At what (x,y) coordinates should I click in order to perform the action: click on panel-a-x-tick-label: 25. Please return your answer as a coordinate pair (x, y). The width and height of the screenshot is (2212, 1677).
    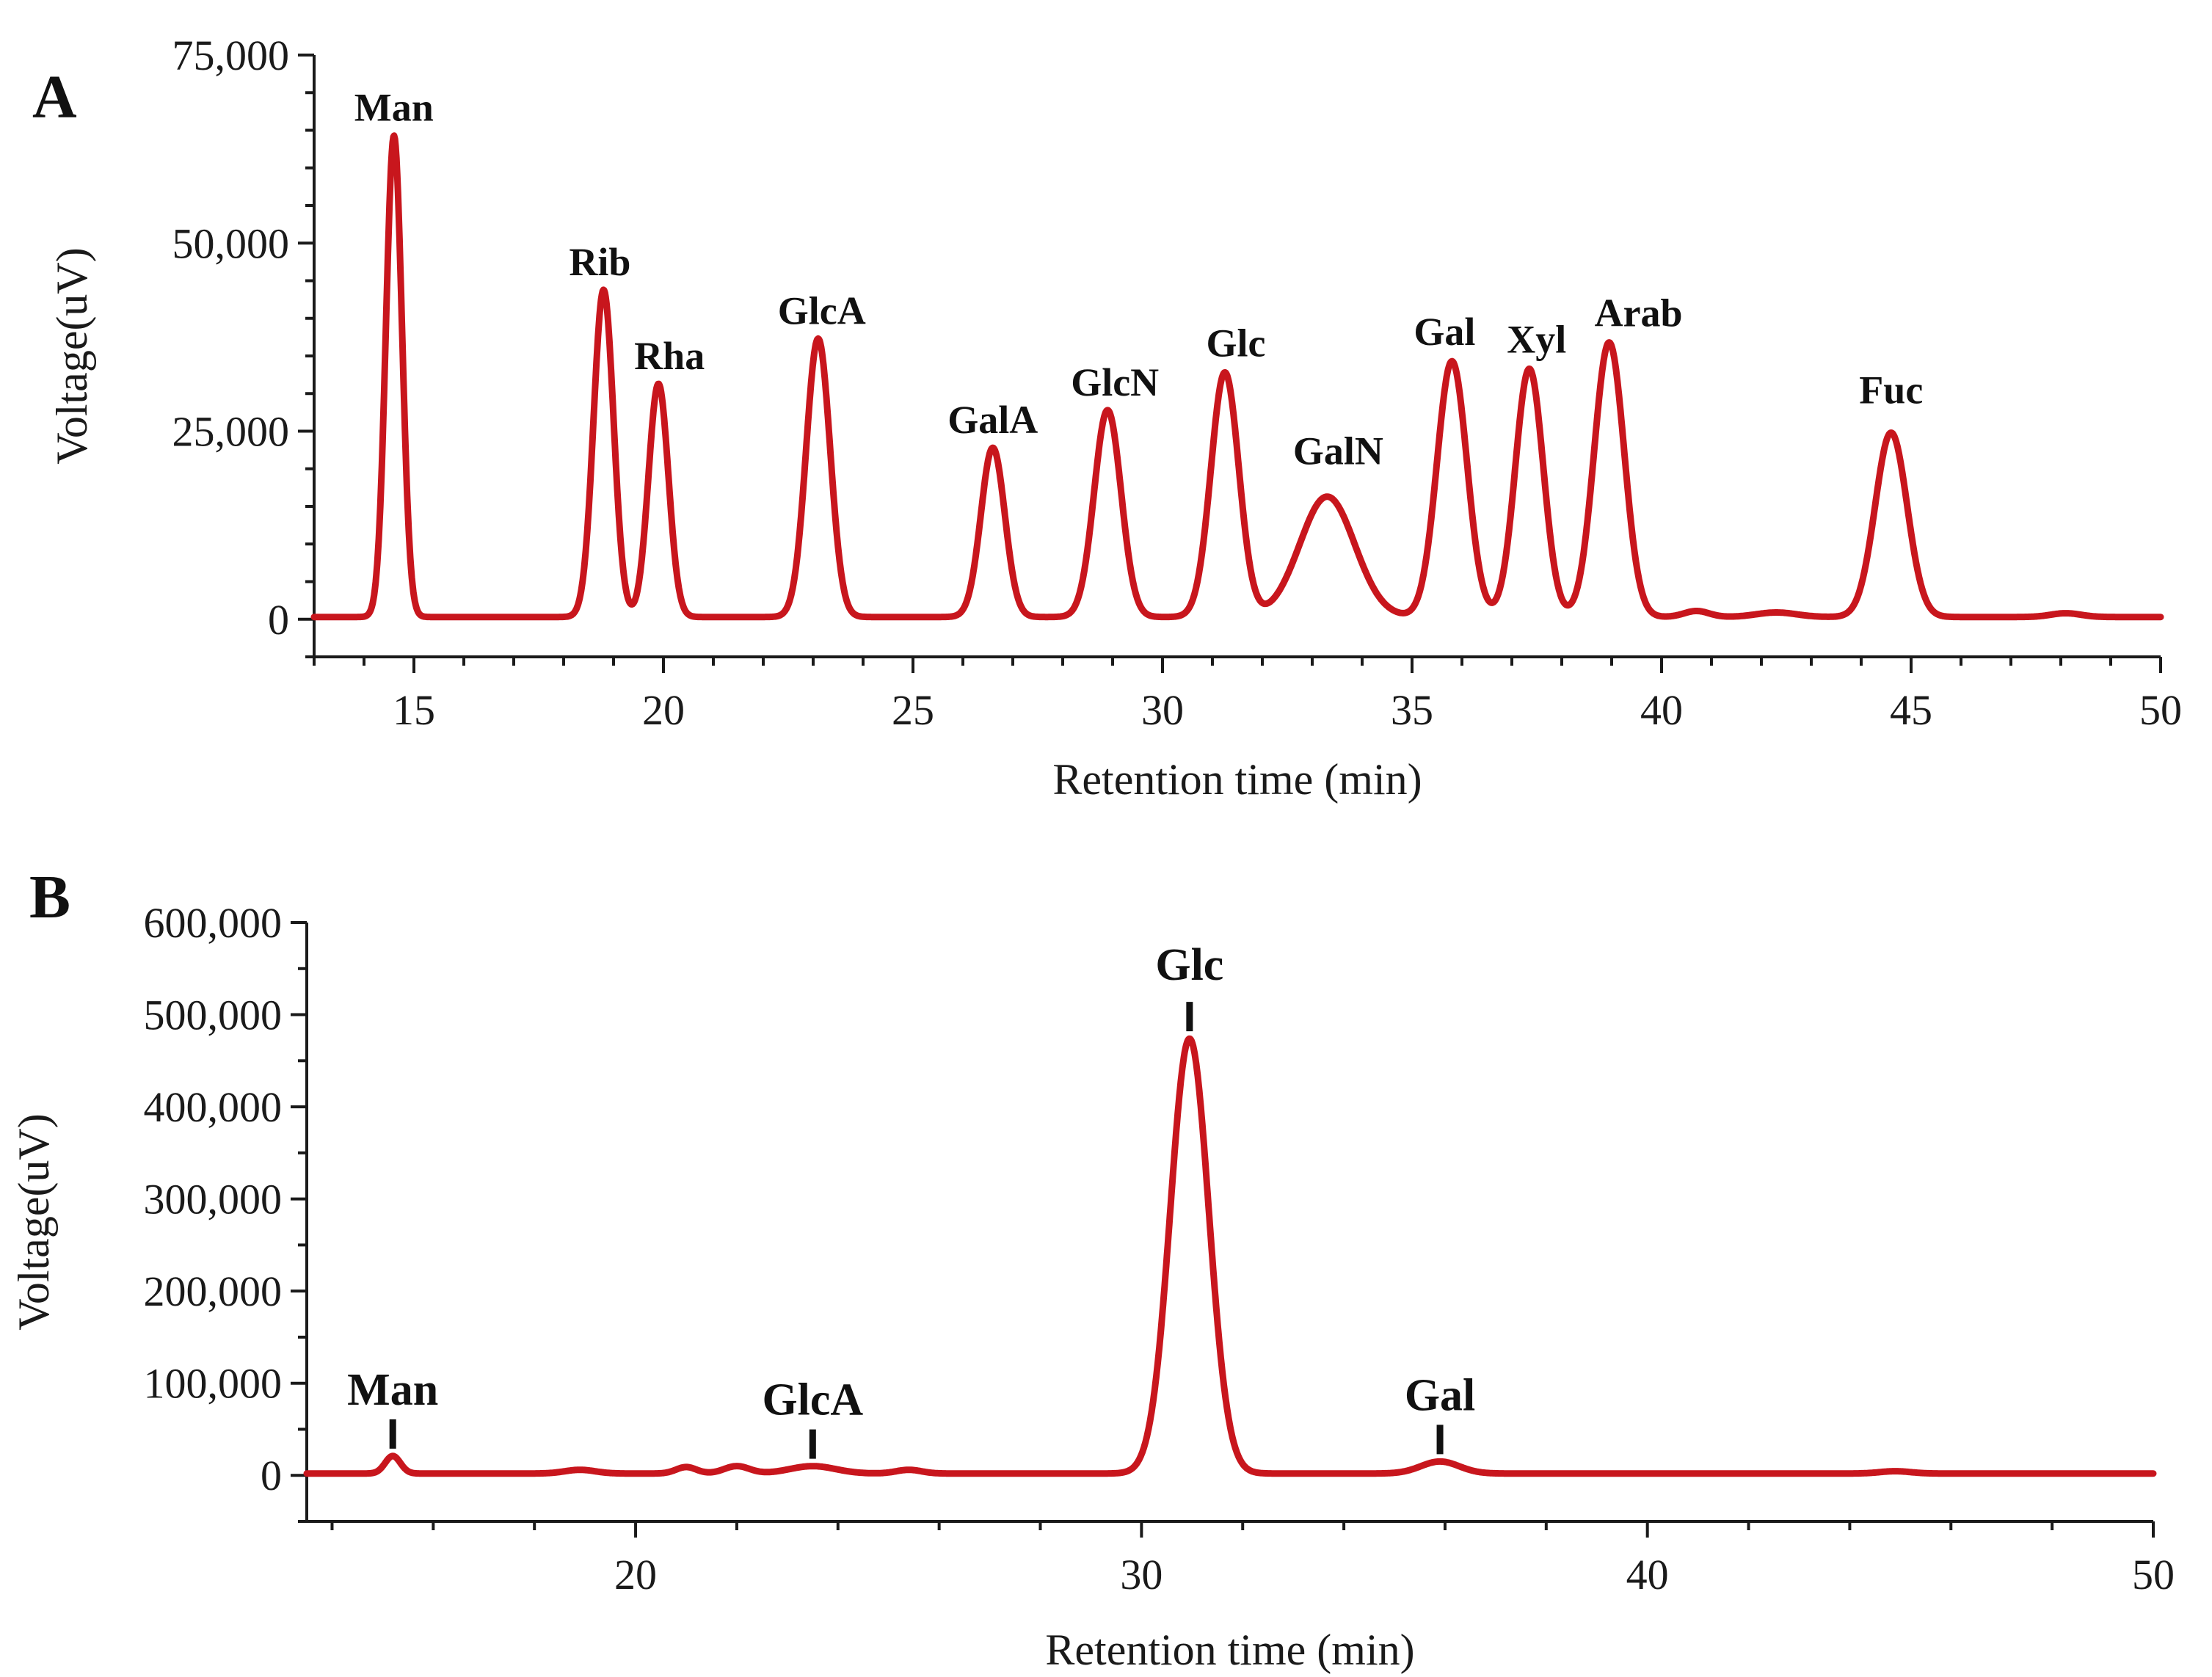
    Looking at the image, I should click on (913, 710).